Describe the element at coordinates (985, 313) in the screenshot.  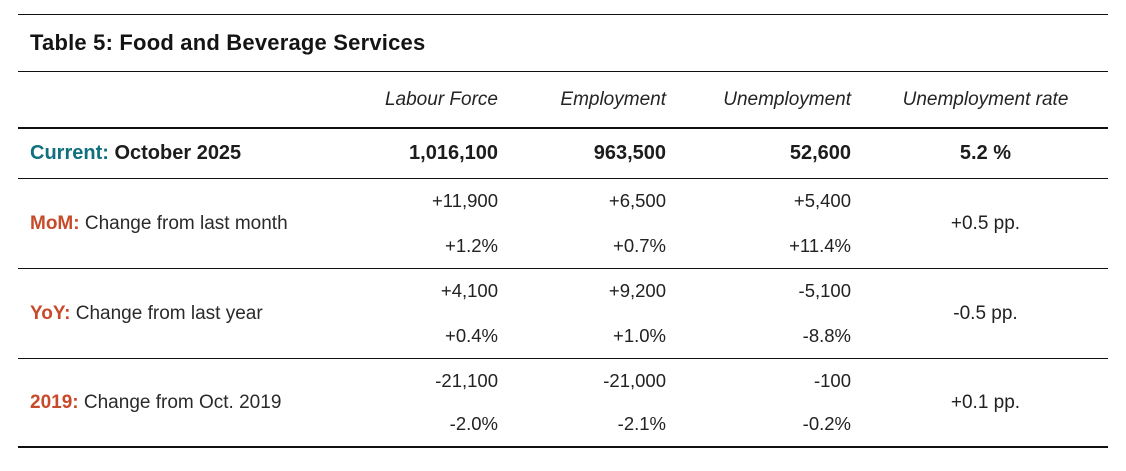
I see `cell-yoy-unemployment-rate: -0.5 pp.` at that location.